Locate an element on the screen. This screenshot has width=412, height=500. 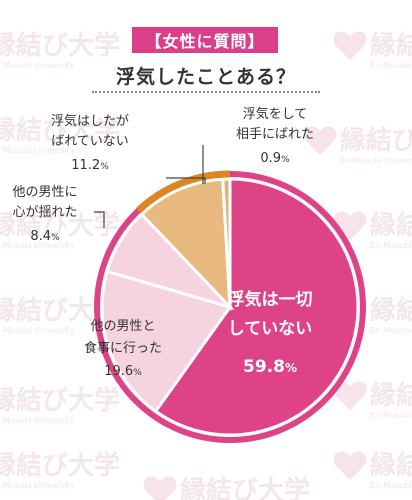
slice-value-label: 11.2% is located at coordinates (90, 165).